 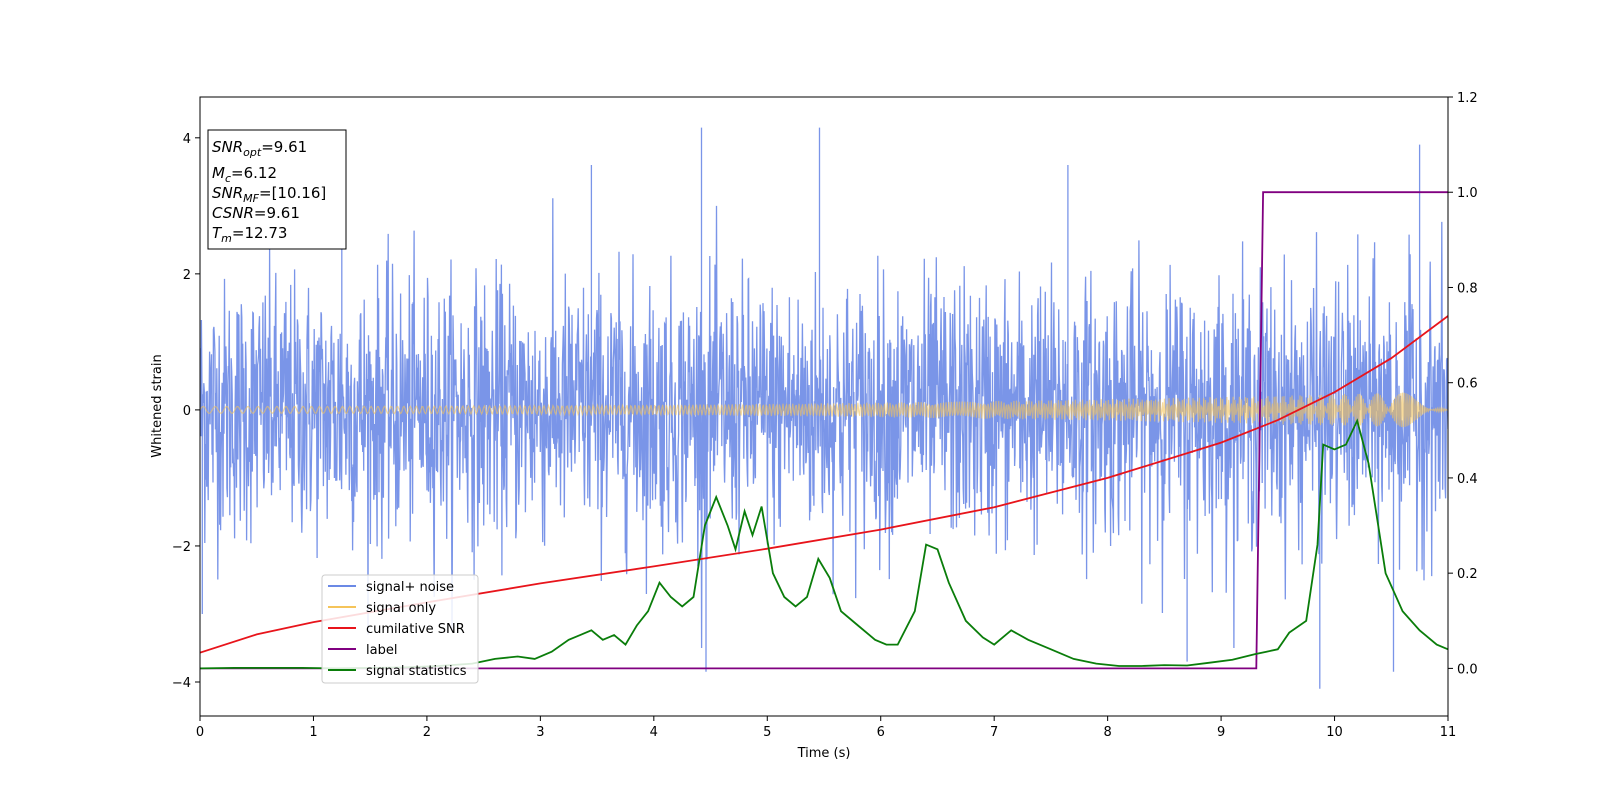 What do you see at coordinates (1467, 574) in the screenshot?
I see `y2-tick-label: 0.2` at bounding box center [1467, 574].